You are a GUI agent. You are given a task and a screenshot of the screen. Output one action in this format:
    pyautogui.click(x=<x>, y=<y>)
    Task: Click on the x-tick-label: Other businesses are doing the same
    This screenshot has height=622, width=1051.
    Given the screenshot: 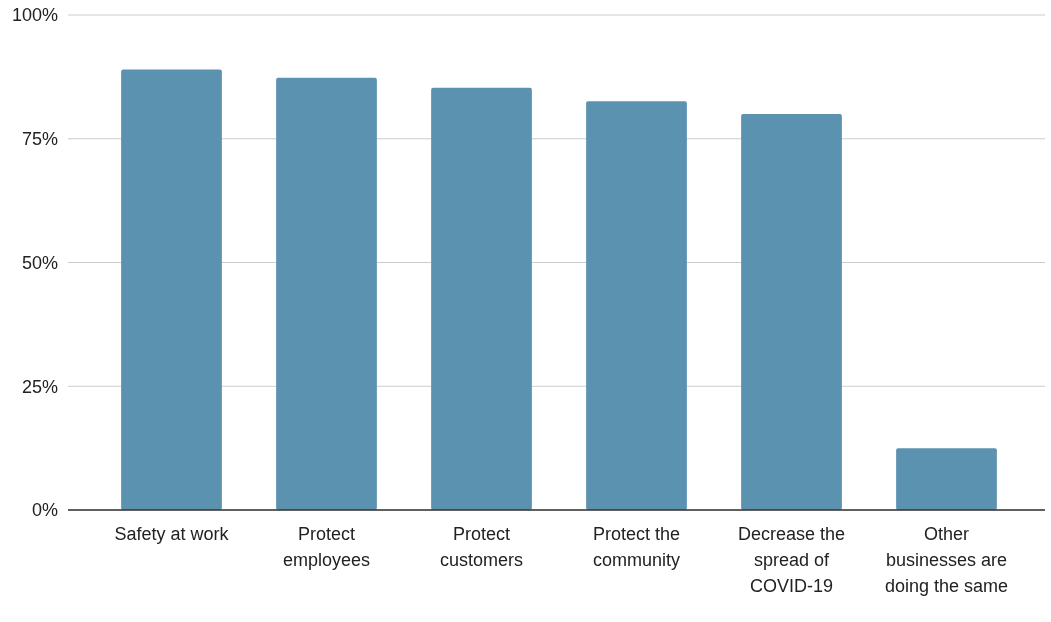 What is the action you would take?
    pyautogui.click(x=946, y=560)
    